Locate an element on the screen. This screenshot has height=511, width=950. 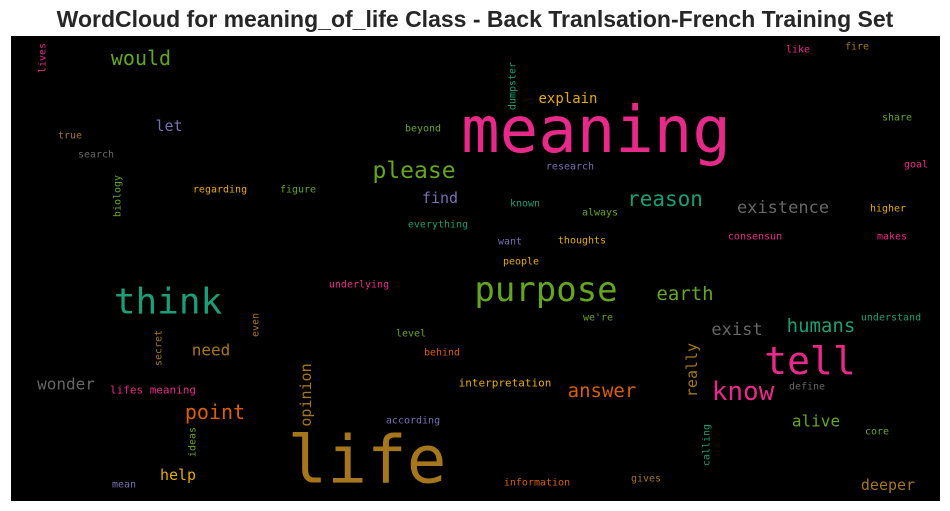
word-meaning: meaning is located at coordinates (596, 131).